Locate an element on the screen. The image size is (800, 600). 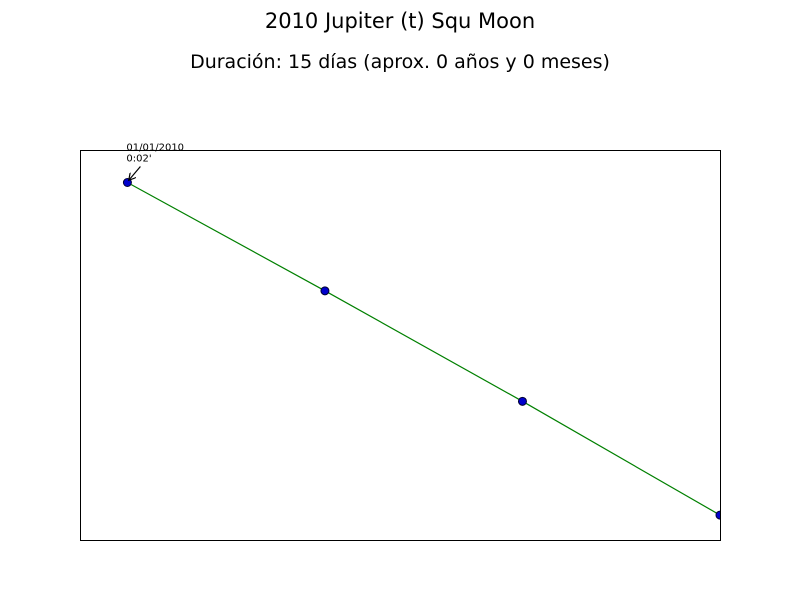
annotation-time: 0:02' is located at coordinates (138, 159).